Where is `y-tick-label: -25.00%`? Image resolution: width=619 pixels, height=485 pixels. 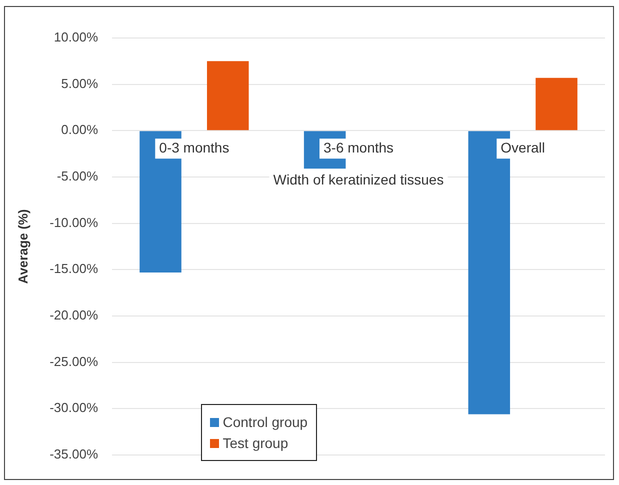
y-tick-label: -25.00% is located at coordinates (74, 361).